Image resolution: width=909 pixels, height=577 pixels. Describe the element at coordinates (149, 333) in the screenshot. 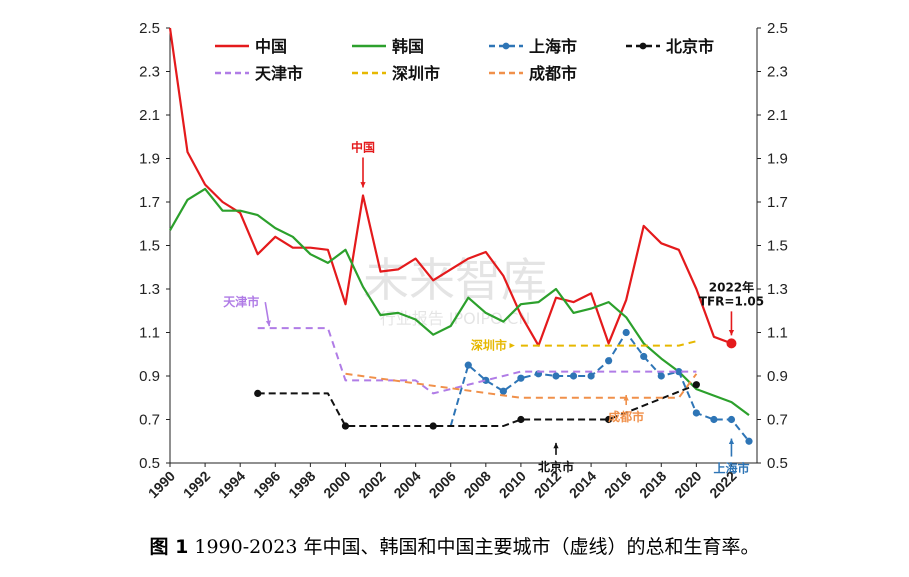

I see `y-tick-label-left: 1.1` at that location.